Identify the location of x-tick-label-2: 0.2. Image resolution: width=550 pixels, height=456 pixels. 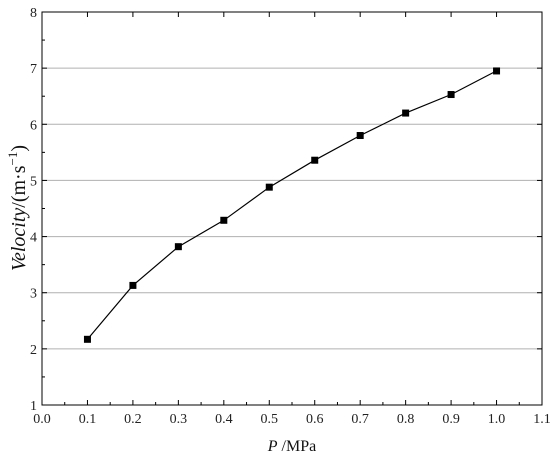
(133, 419).